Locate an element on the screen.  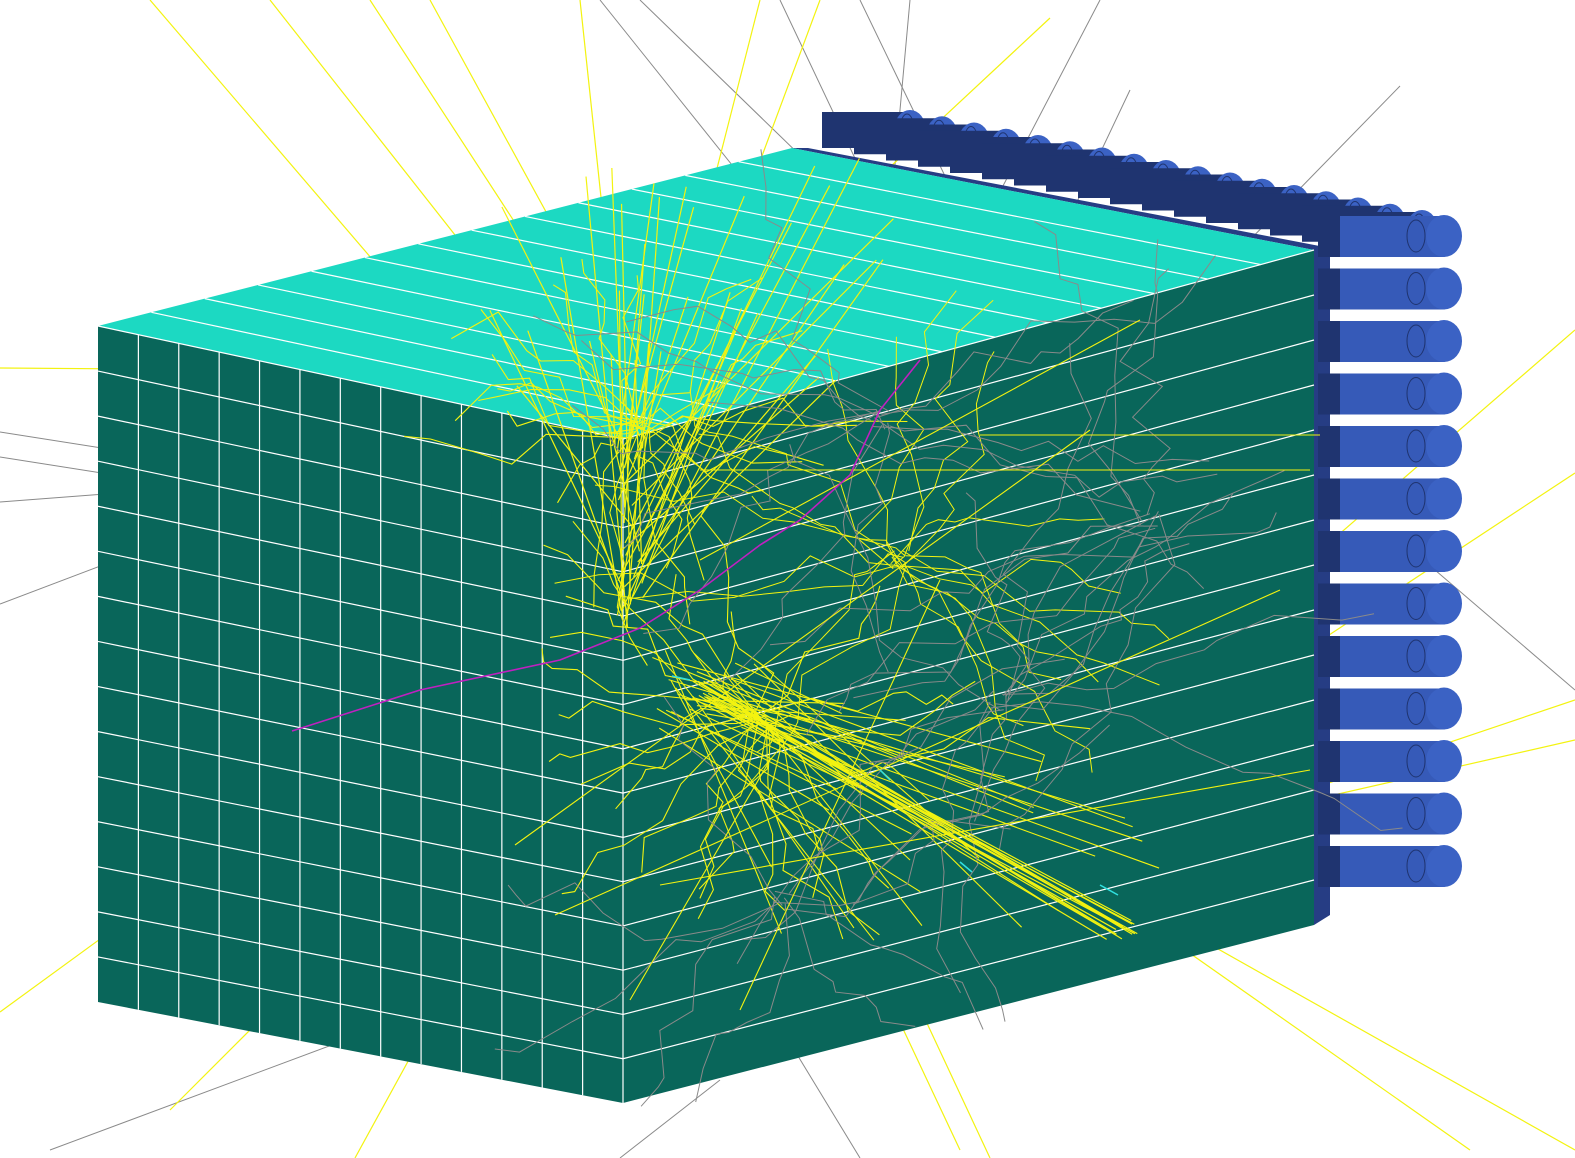
gray-ray-track is located at coordinates (670, 1118).